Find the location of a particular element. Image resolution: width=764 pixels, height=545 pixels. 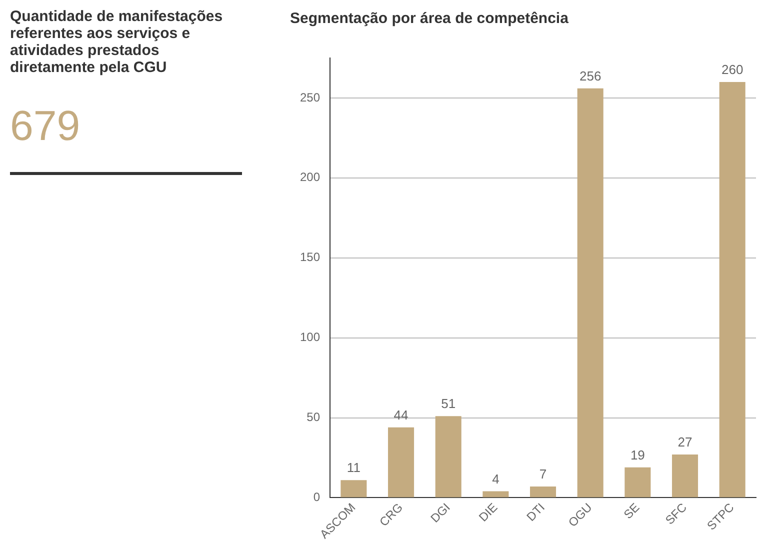

y-tick-label: 150 is located at coordinates (310, 257).